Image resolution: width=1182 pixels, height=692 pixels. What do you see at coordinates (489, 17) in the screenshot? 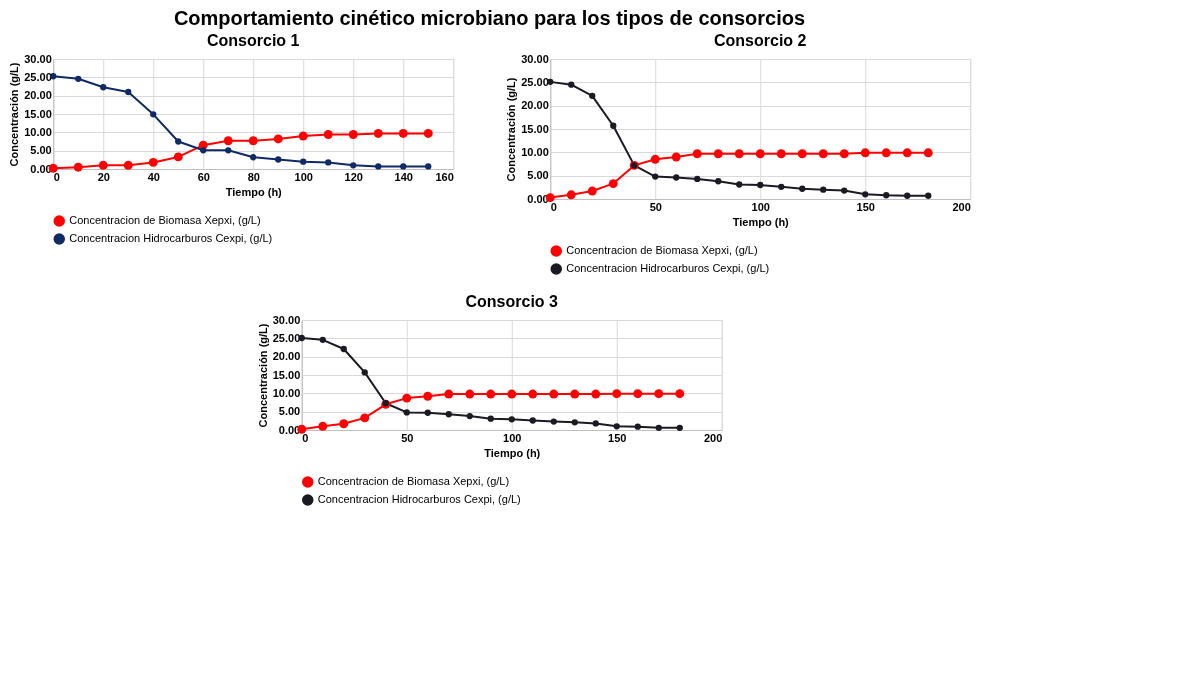
I see `text: Comportamiento cinético microbiano para los tipos de consorcios` at bounding box center [489, 17].